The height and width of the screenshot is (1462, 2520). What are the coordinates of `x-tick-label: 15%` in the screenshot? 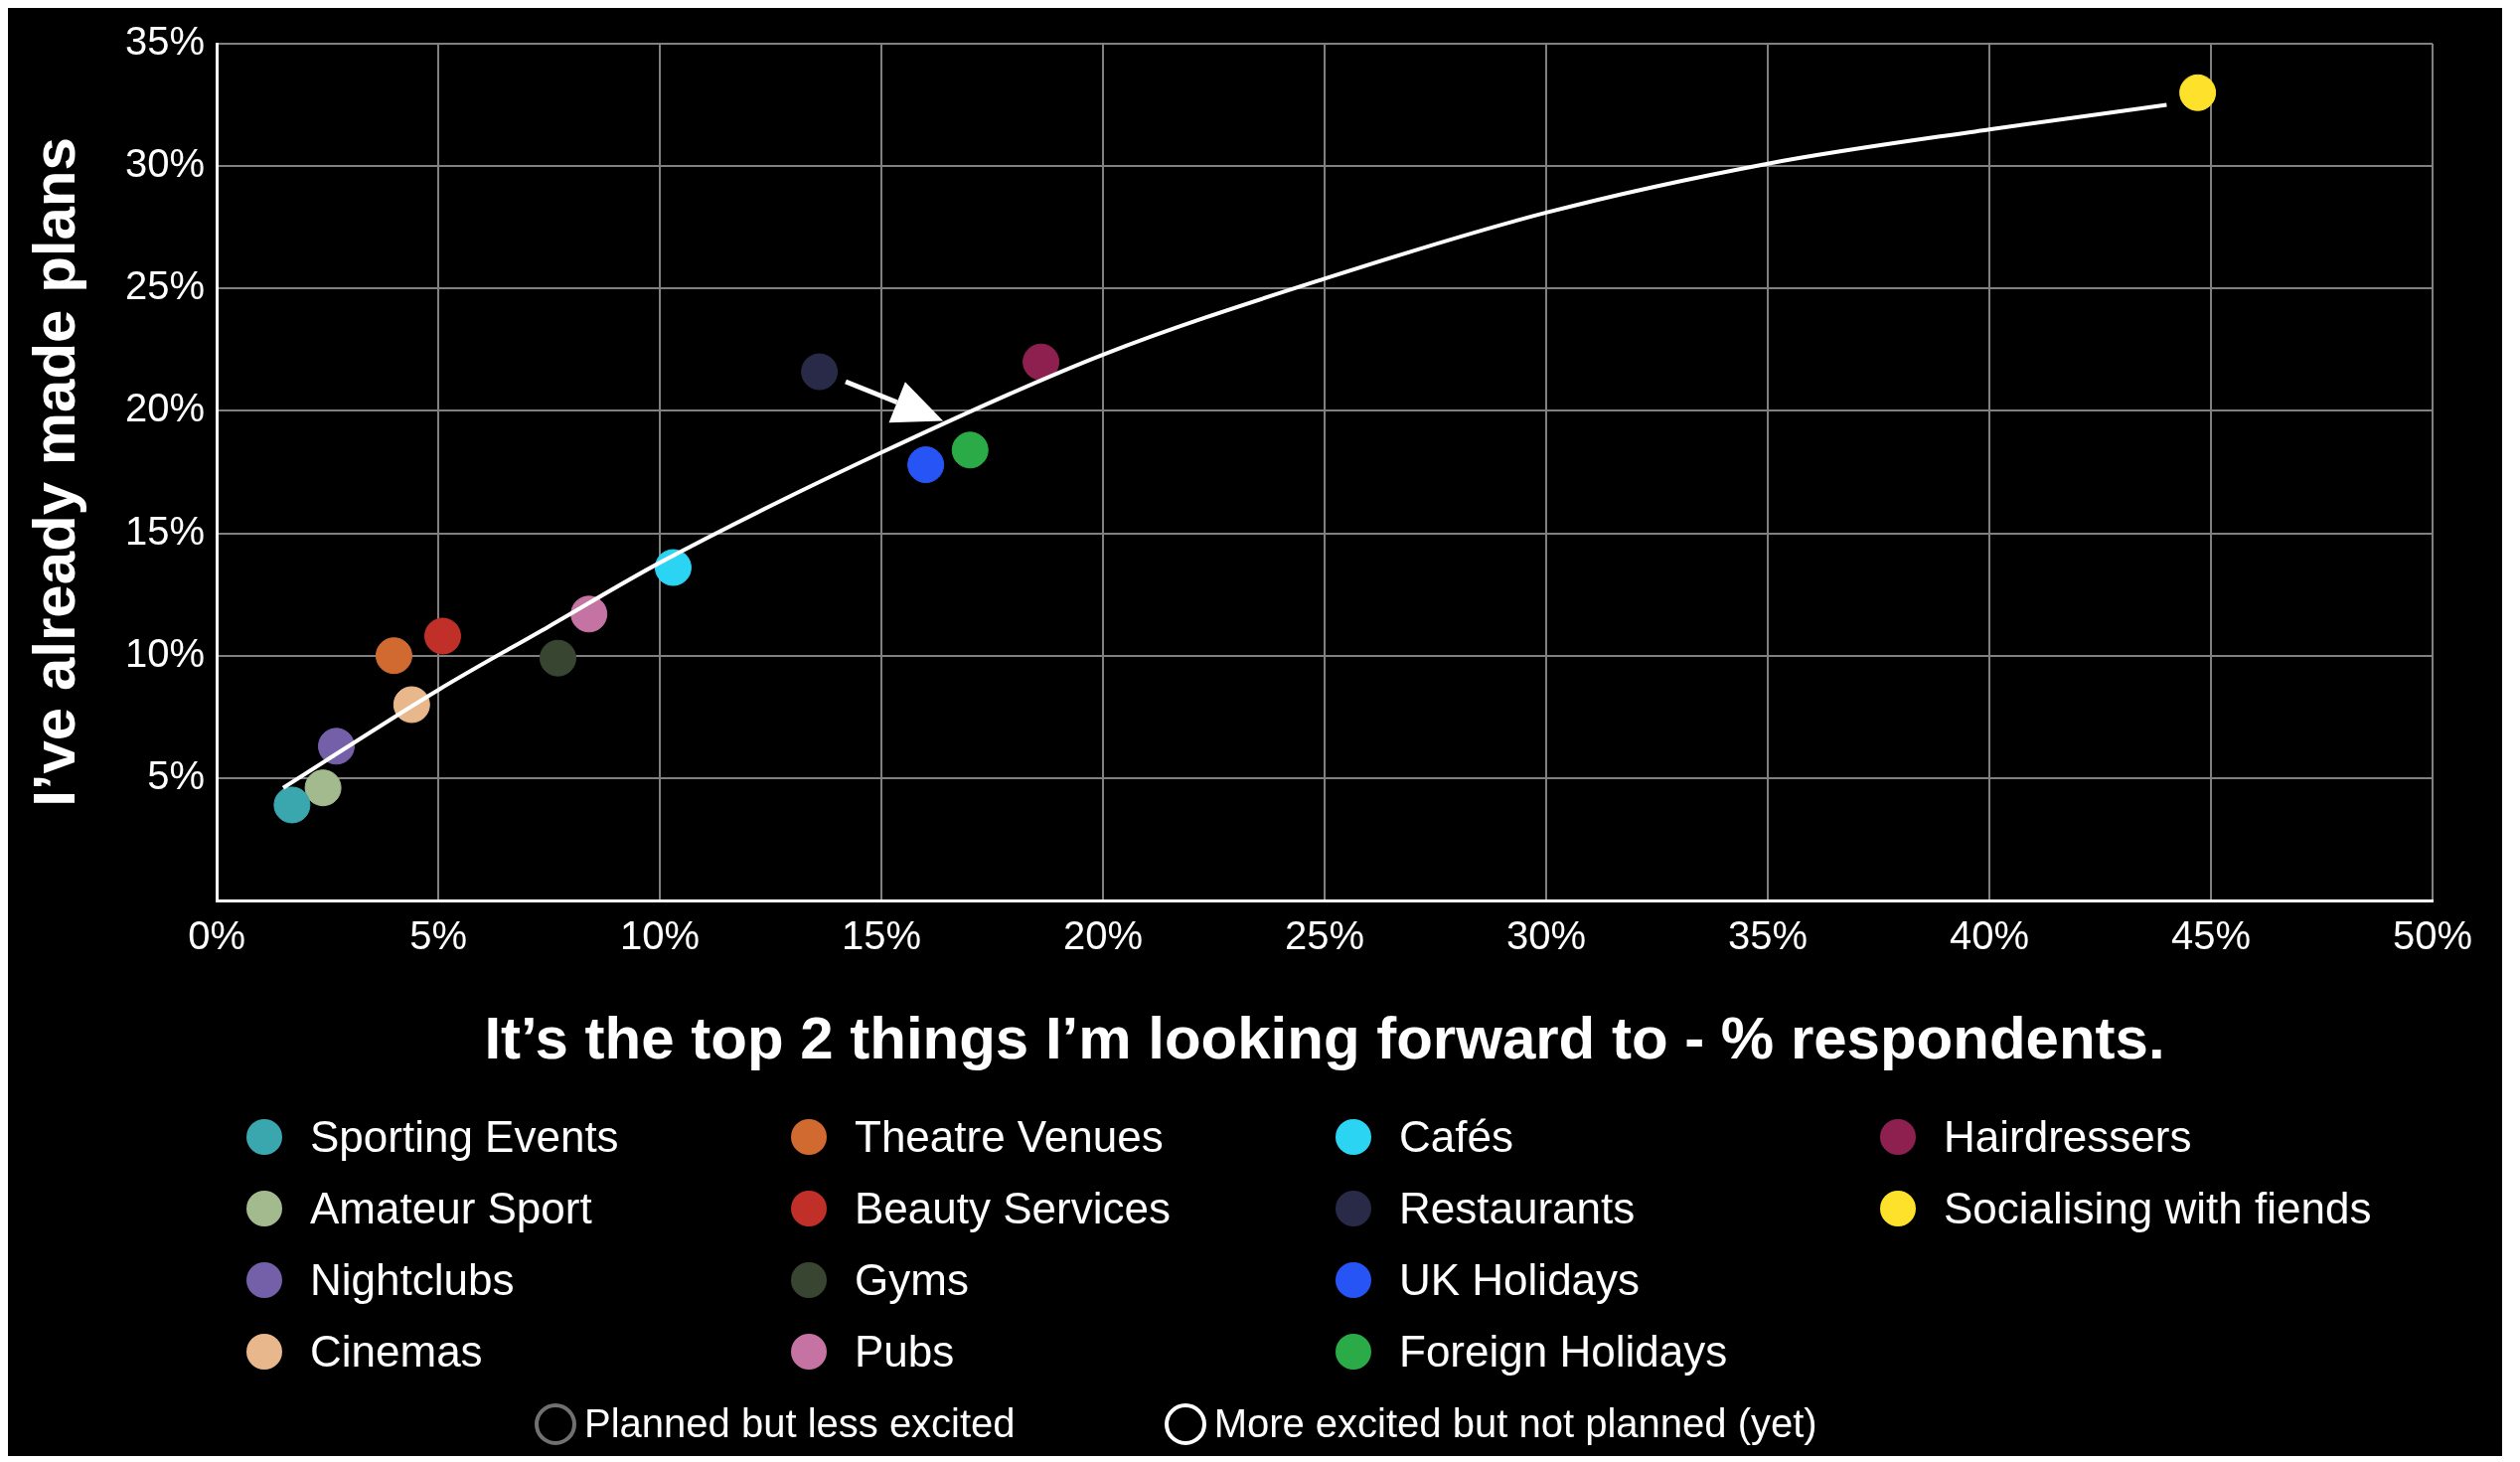 It's located at (882, 936).